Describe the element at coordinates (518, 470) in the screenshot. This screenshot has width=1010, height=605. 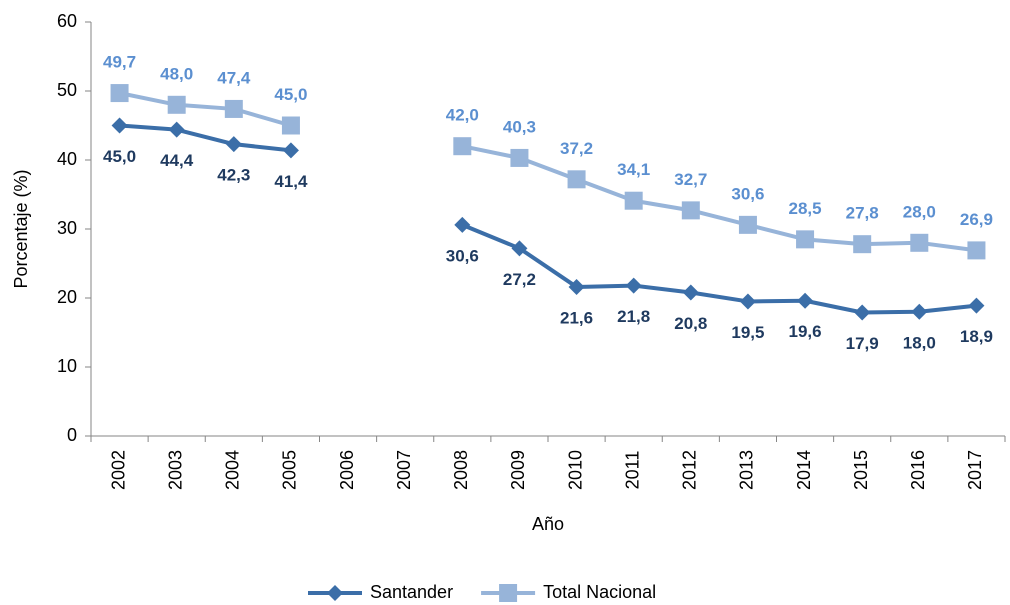
I see `x-tick-label: 2009` at that location.